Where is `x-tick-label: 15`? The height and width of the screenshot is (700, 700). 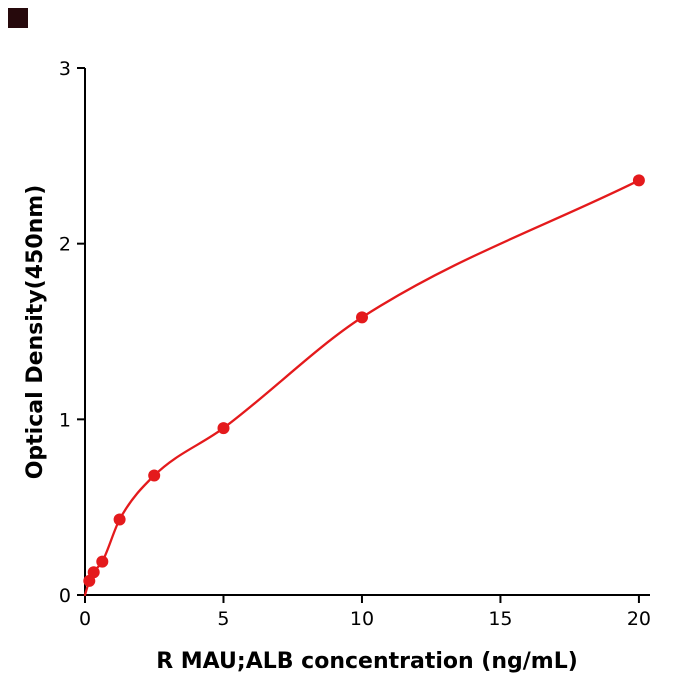
x-tick-label: 15 is located at coordinates (500, 619).